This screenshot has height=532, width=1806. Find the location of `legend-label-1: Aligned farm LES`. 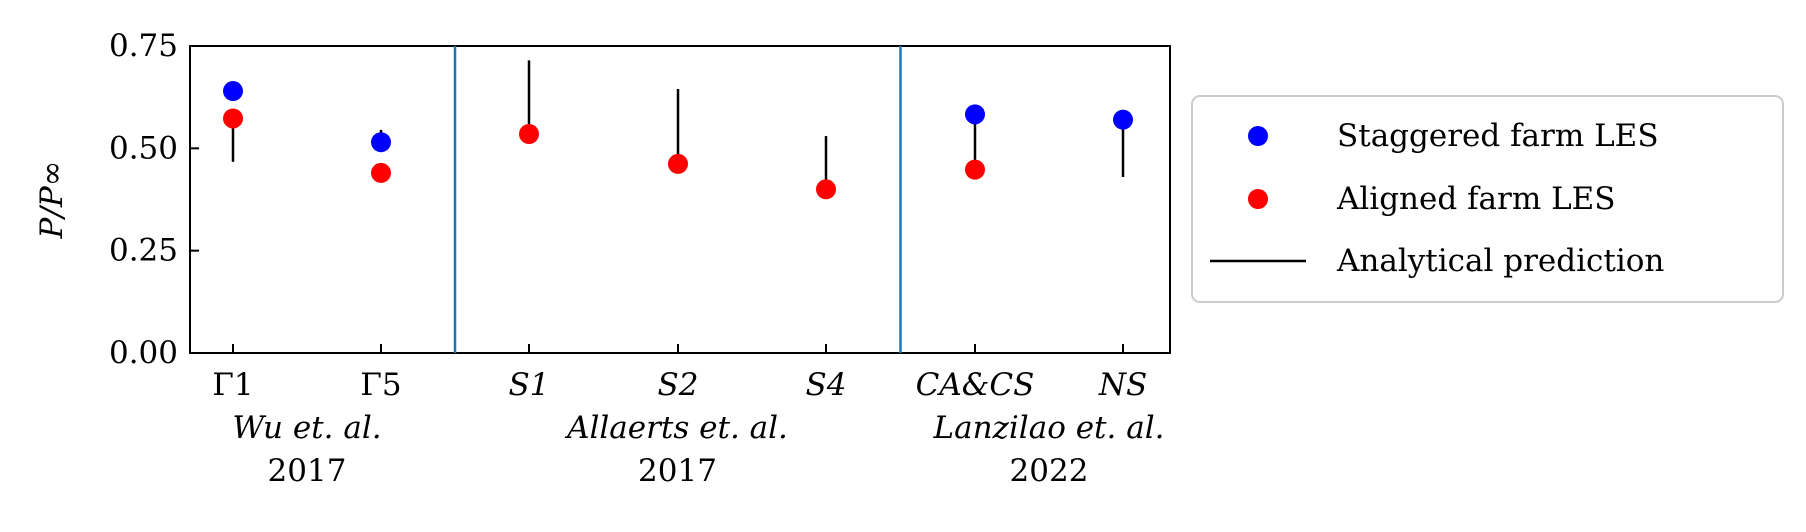

legend-label-1: Aligned farm LES is located at coordinates (1476, 199).